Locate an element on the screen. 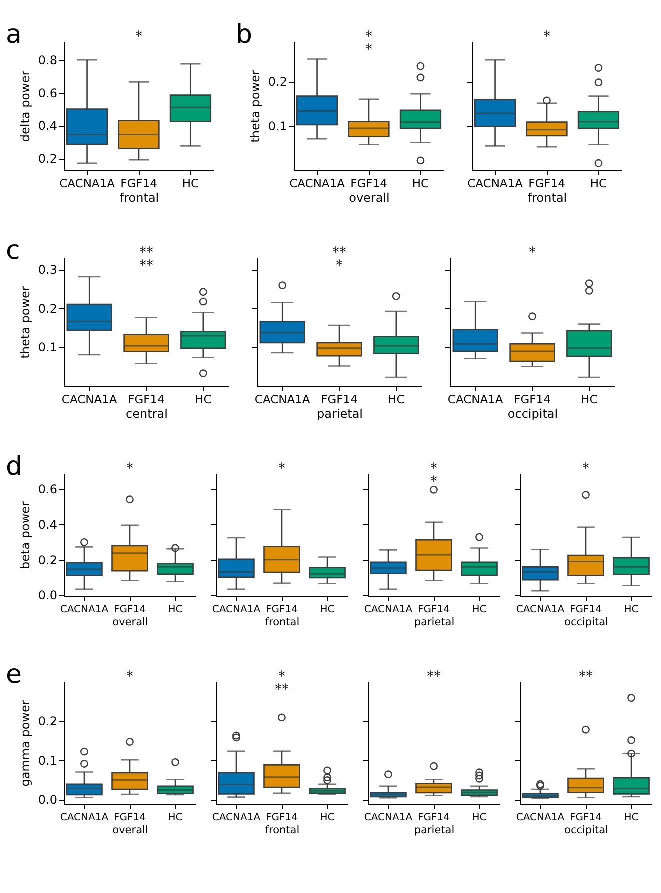 The height and width of the screenshot is (893, 661). y-axis-title: delta power is located at coordinates (25, 106).